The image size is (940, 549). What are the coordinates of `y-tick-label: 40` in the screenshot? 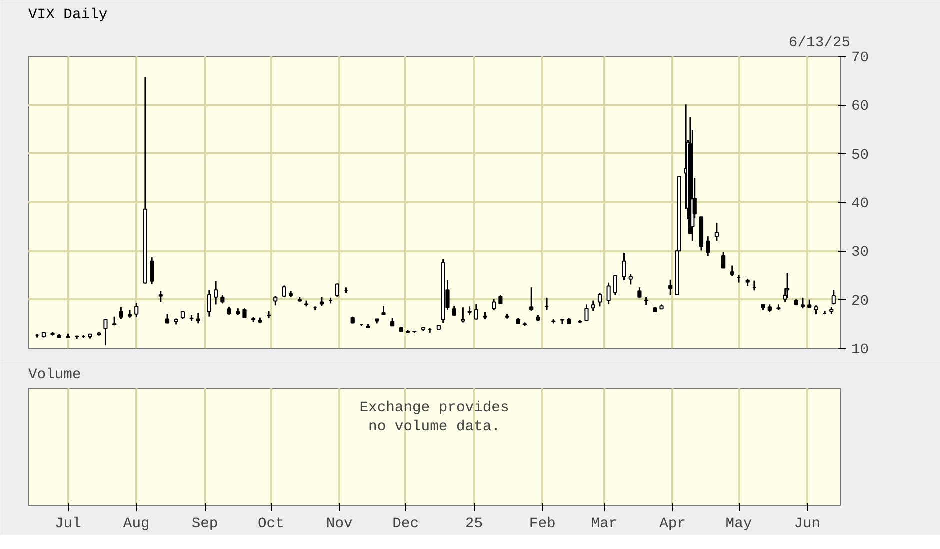 It's located at (861, 204).